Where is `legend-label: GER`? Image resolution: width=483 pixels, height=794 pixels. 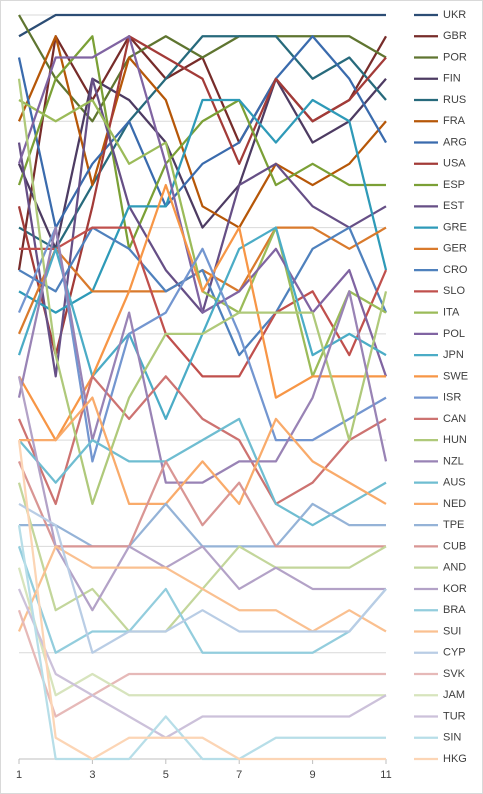
legend-label: GER is located at coordinates (455, 249).